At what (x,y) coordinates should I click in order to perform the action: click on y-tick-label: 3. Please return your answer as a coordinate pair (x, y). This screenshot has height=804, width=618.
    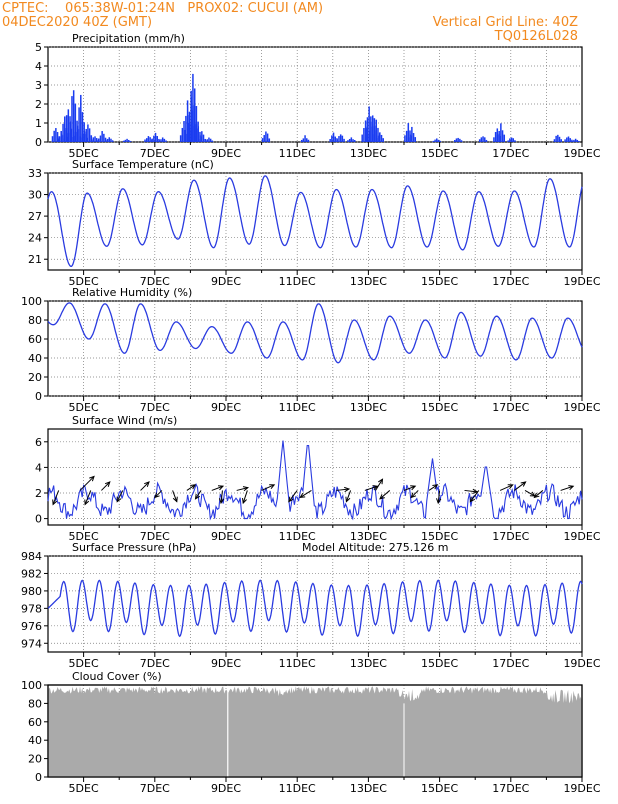
    Looking at the image, I should click on (38, 85).